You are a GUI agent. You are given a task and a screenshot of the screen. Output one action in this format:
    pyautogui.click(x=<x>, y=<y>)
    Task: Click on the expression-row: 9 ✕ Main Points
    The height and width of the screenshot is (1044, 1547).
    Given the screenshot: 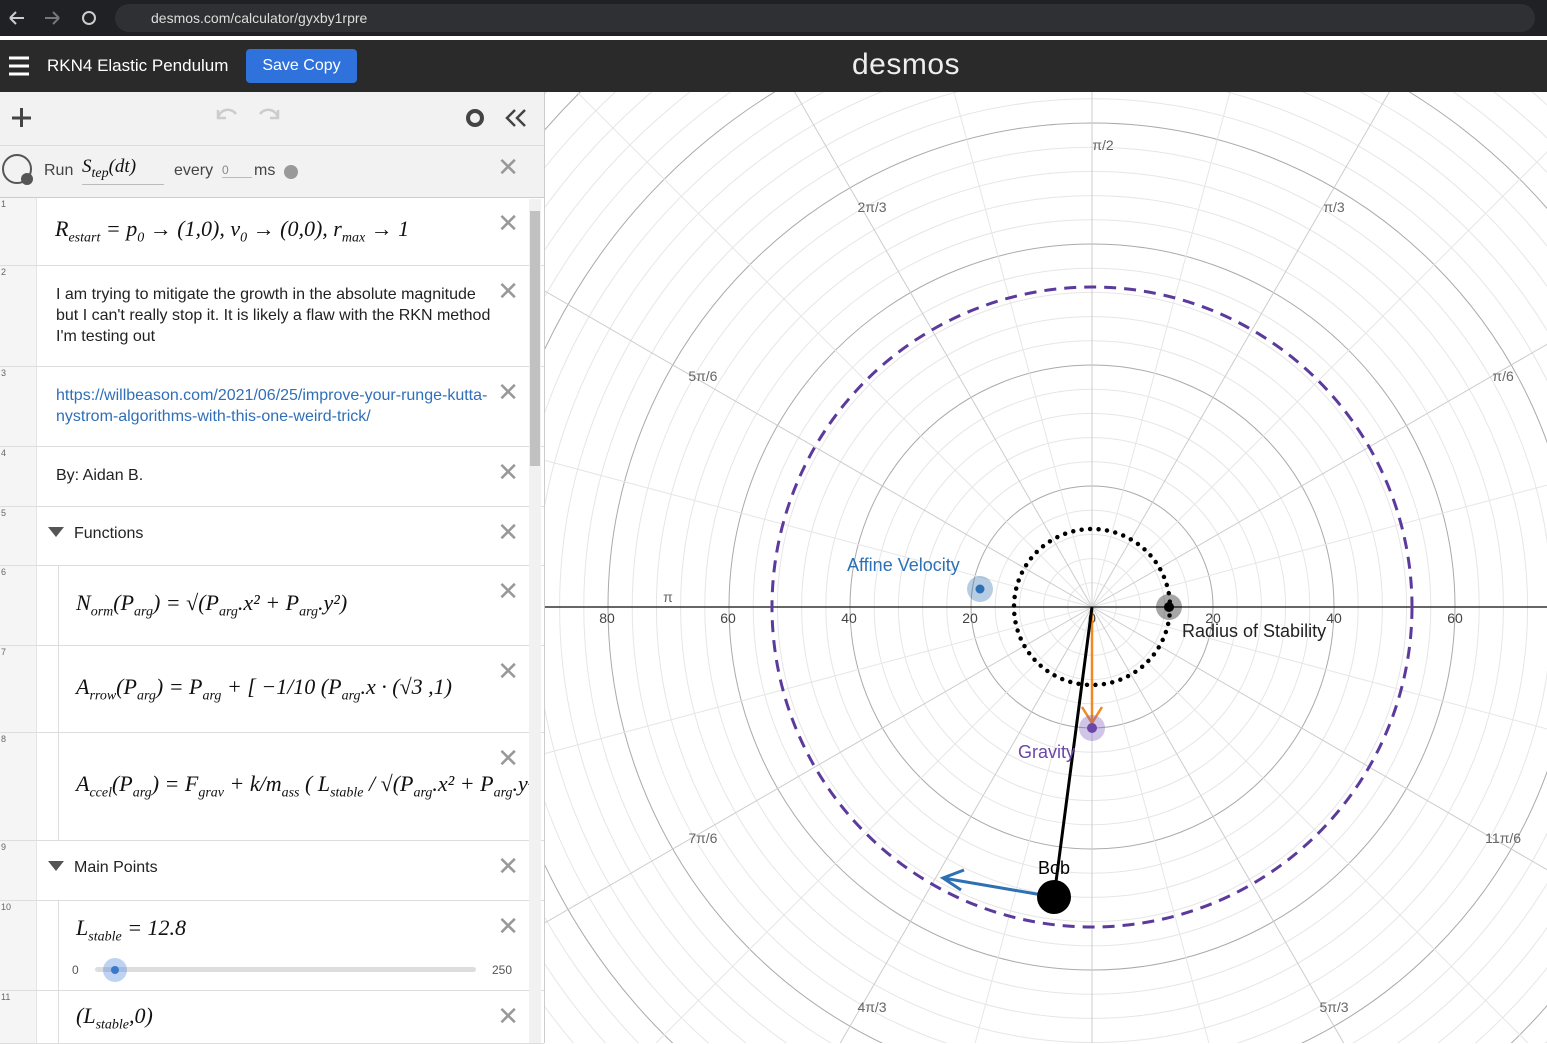 What is the action you would take?
    pyautogui.click(x=272, y=871)
    